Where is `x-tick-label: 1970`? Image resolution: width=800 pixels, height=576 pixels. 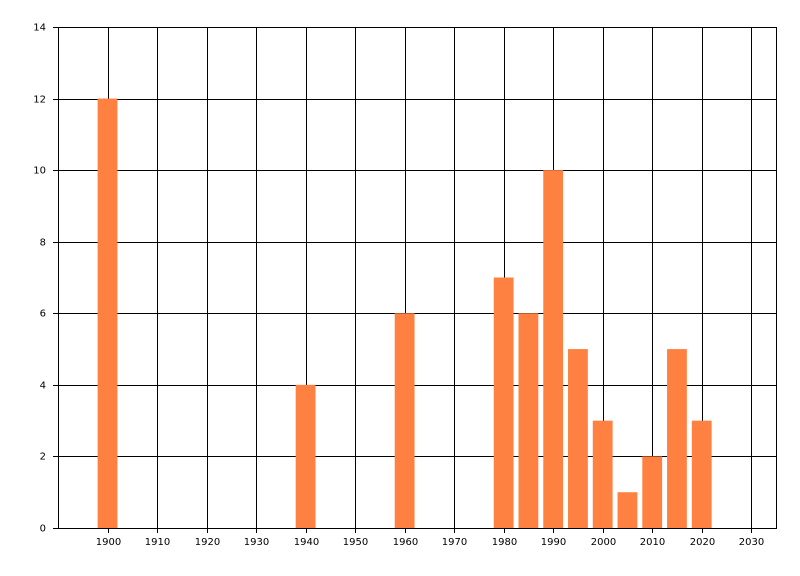 x-tick-label: 1970 is located at coordinates (454, 542).